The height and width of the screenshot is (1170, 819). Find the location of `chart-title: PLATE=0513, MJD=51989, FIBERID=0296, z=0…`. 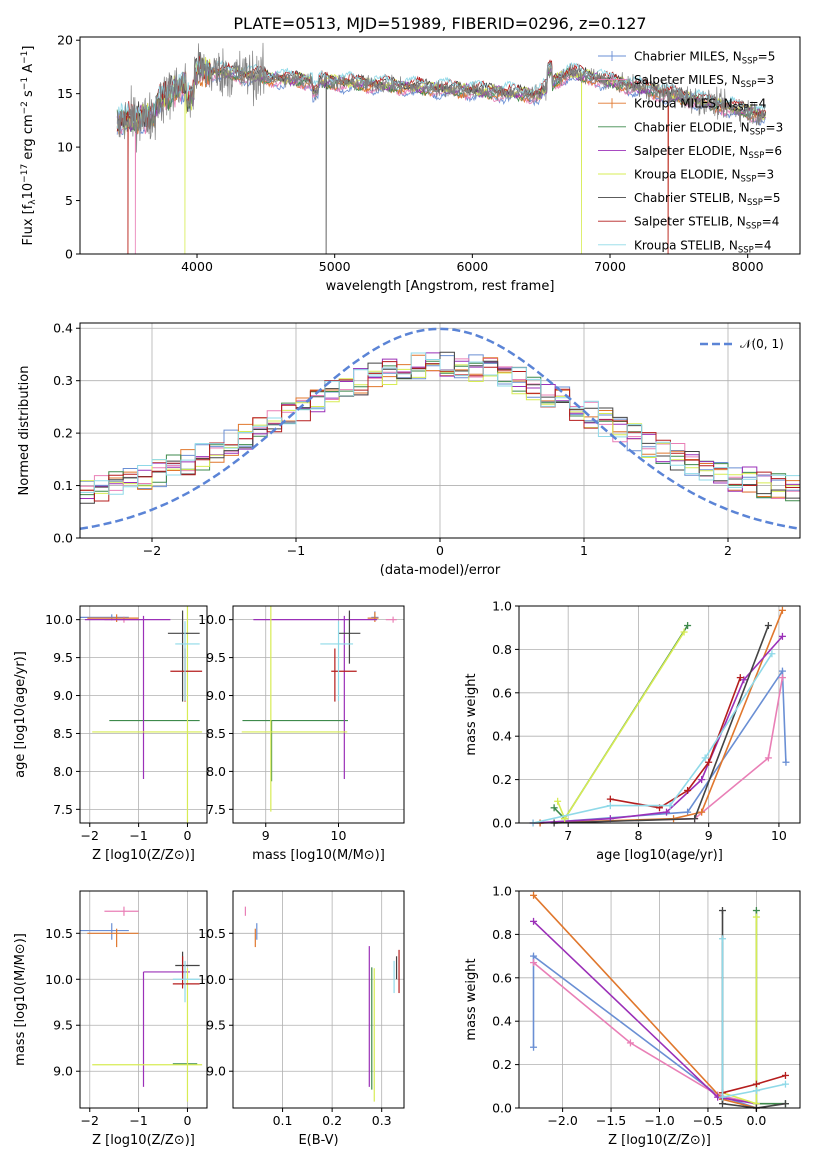

chart-title: PLATE=0513, MJD=51989, FIBERID=0296, z=0… is located at coordinates (439, 23).